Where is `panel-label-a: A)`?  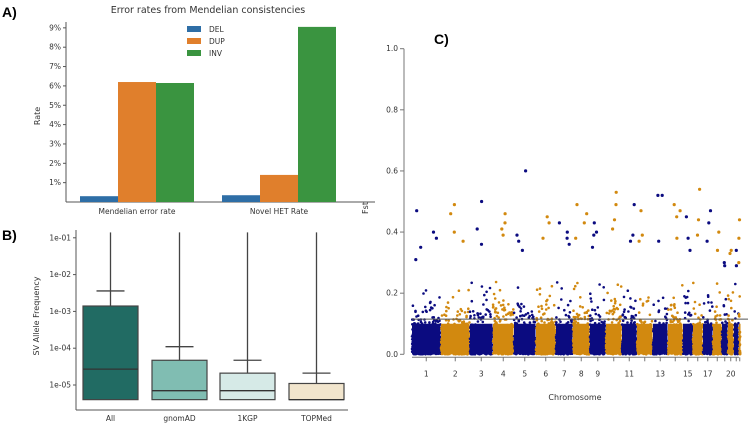
panel-label-a: A) is located at coordinates (9, 12).